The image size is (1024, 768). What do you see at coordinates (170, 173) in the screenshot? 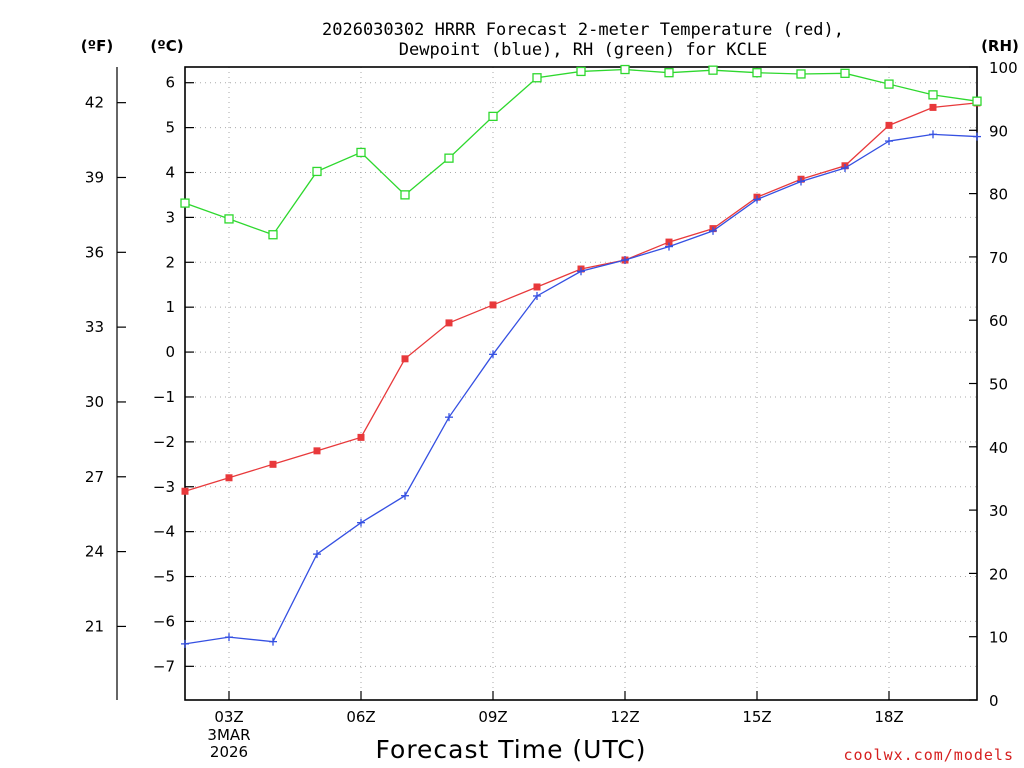
I see `celsius-tick-label: 4` at bounding box center [170, 173].